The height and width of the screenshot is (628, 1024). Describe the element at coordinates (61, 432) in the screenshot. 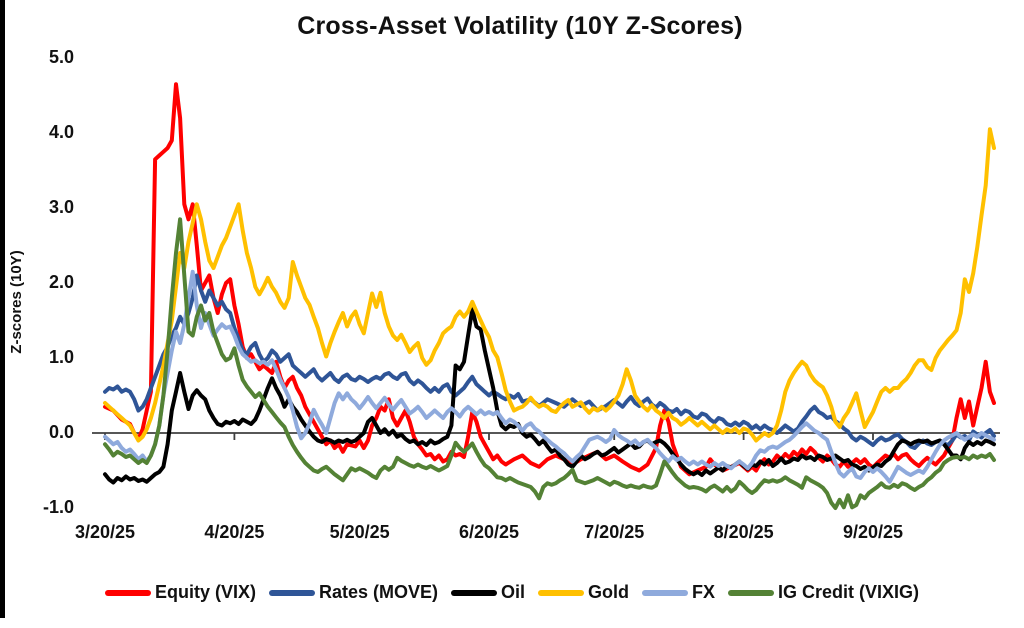

I see `y-axis-tick-label: 0.0` at that location.